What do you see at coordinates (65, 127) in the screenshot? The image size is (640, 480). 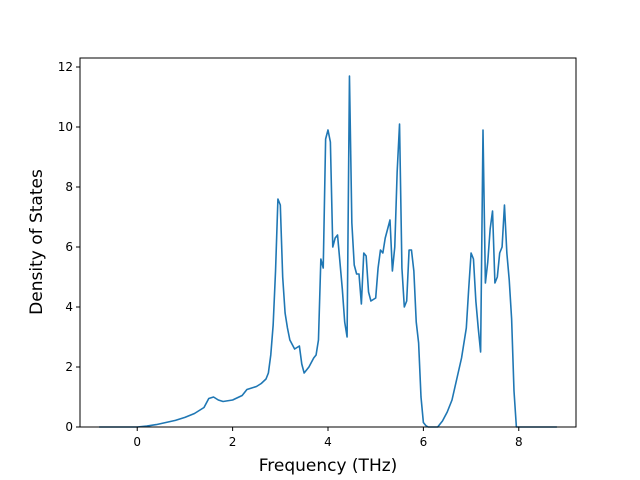 I see `y-tick-label: 10` at bounding box center [65, 127].